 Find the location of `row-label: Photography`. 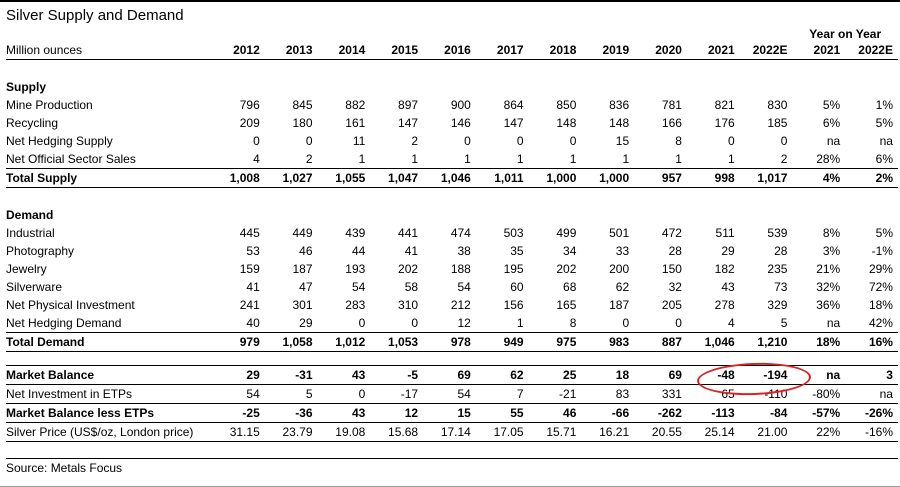

row-label: Photography is located at coordinates (40, 251).